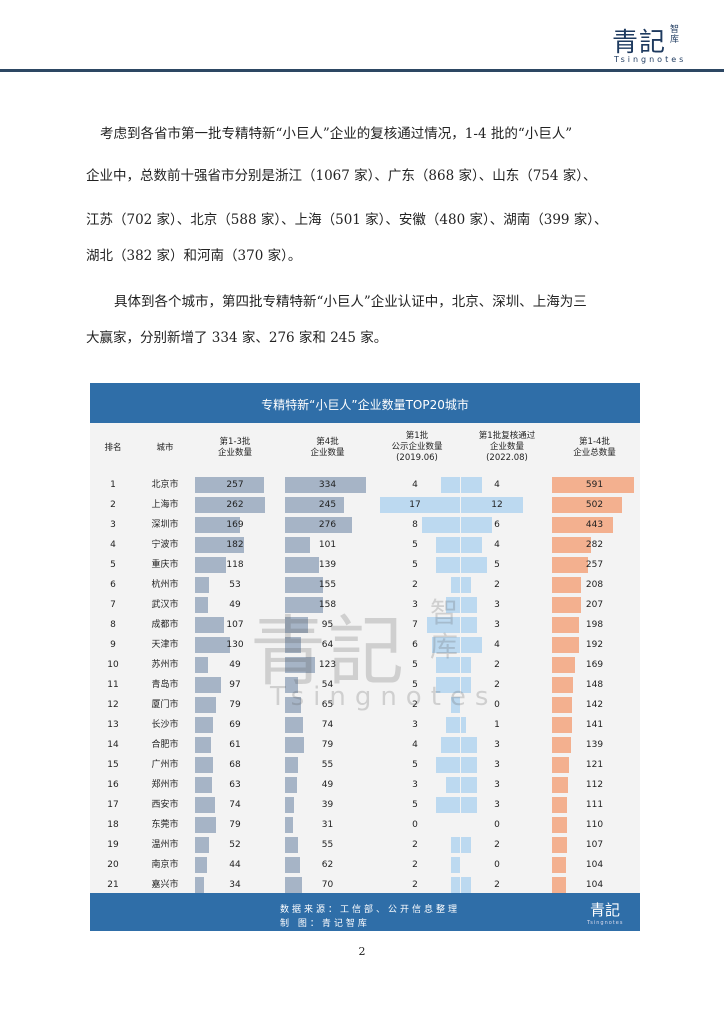 This screenshot has height=1024, width=724. What do you see at coordinates (165, 745) in the screenshot?
I see `cell-city: 合肥市` at bounding box center [165, 745].